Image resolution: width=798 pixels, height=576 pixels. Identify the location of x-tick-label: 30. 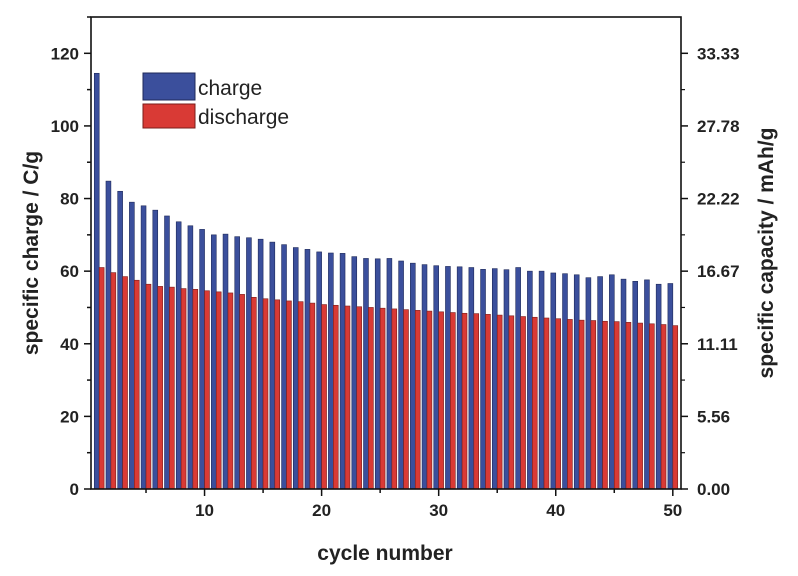
(438, 510).